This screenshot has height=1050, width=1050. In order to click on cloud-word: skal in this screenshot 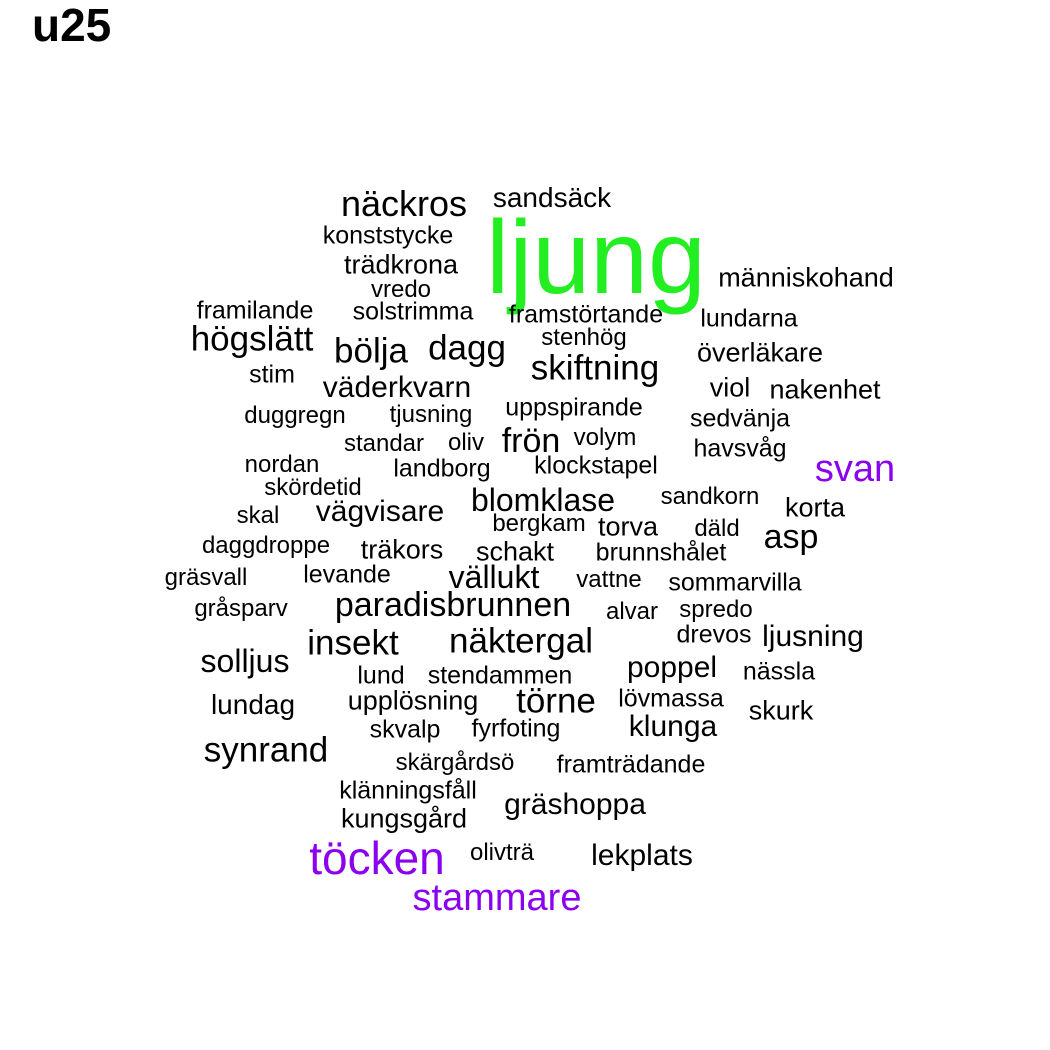, I will do `click(258, 515)`.